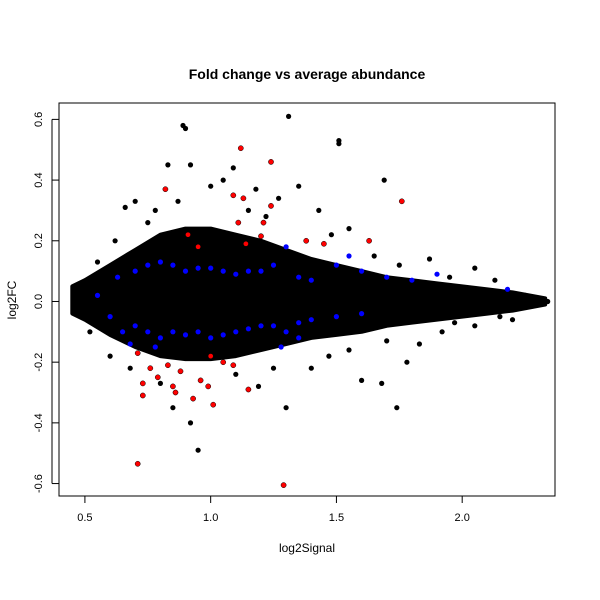 The image size is (600, 600). Describe the element at coordinates (39, 119) in the screenshot. I see `y-tick-label: 0.6` at that location.